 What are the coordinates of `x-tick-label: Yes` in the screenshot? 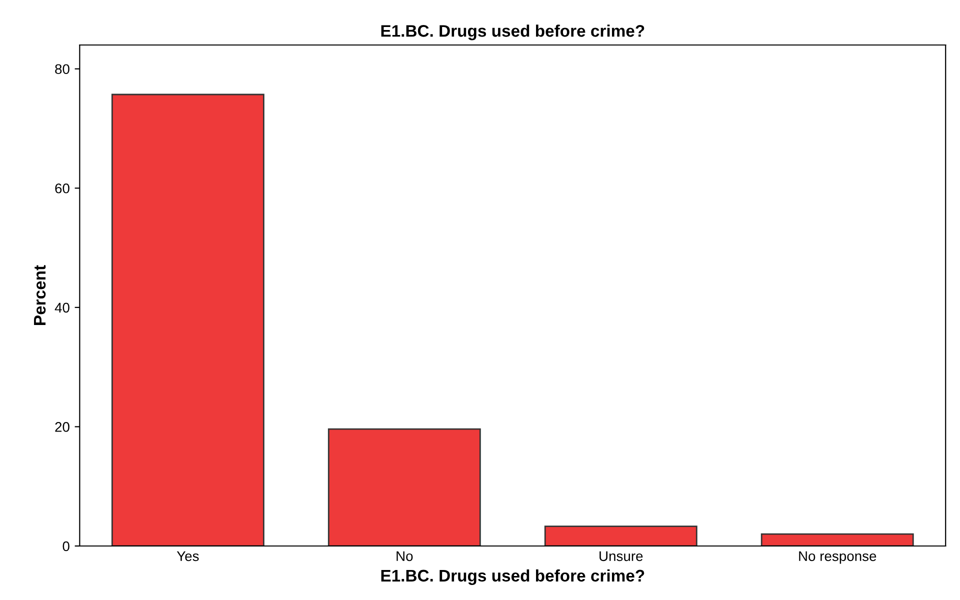 It's located at (187, 556).